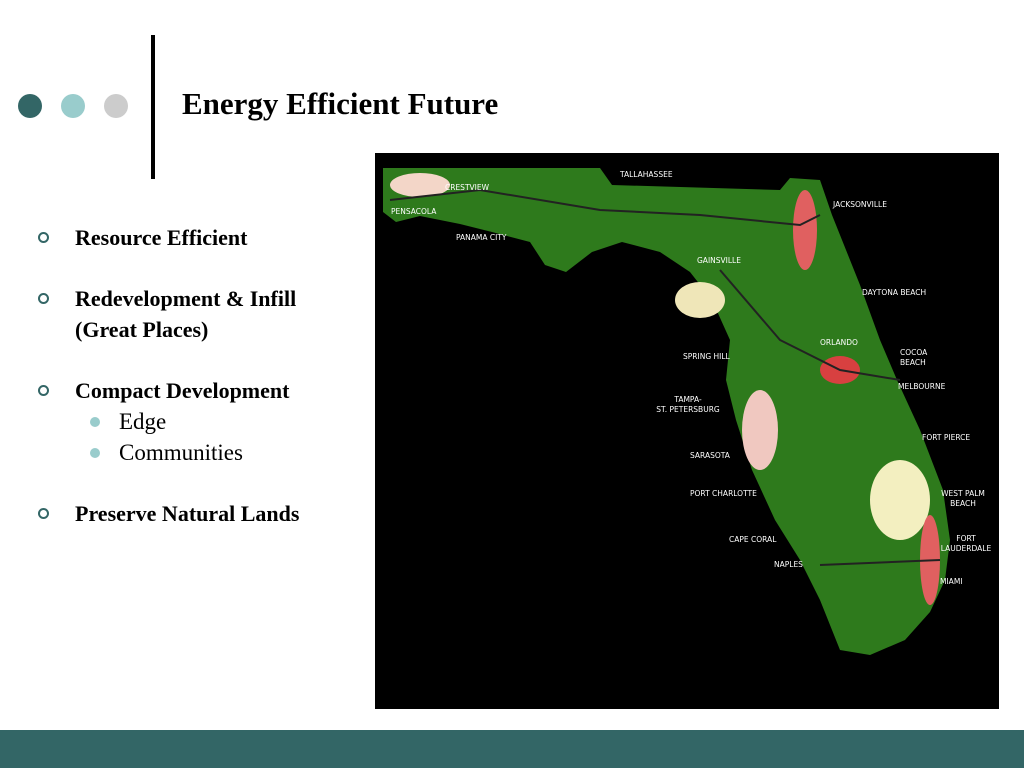 The image size is (1024, 768). What do you see at coordinates (723, 493) in the screenshot?
I see `city-label: PORT CHARLOTTE` at bounding box center [723, 493].